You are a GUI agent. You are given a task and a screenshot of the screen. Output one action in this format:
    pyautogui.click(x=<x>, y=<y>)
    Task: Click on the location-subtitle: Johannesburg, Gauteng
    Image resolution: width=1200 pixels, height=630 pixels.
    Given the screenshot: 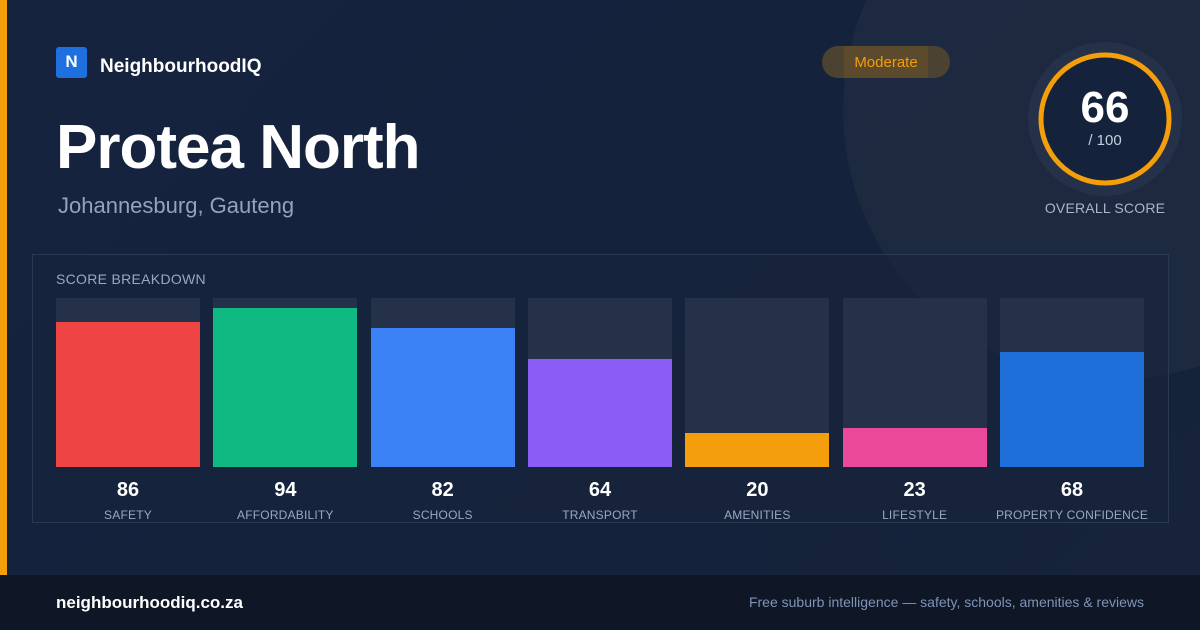 What is the action you would take?
    pyautogui.click(x=176, y=205)
    